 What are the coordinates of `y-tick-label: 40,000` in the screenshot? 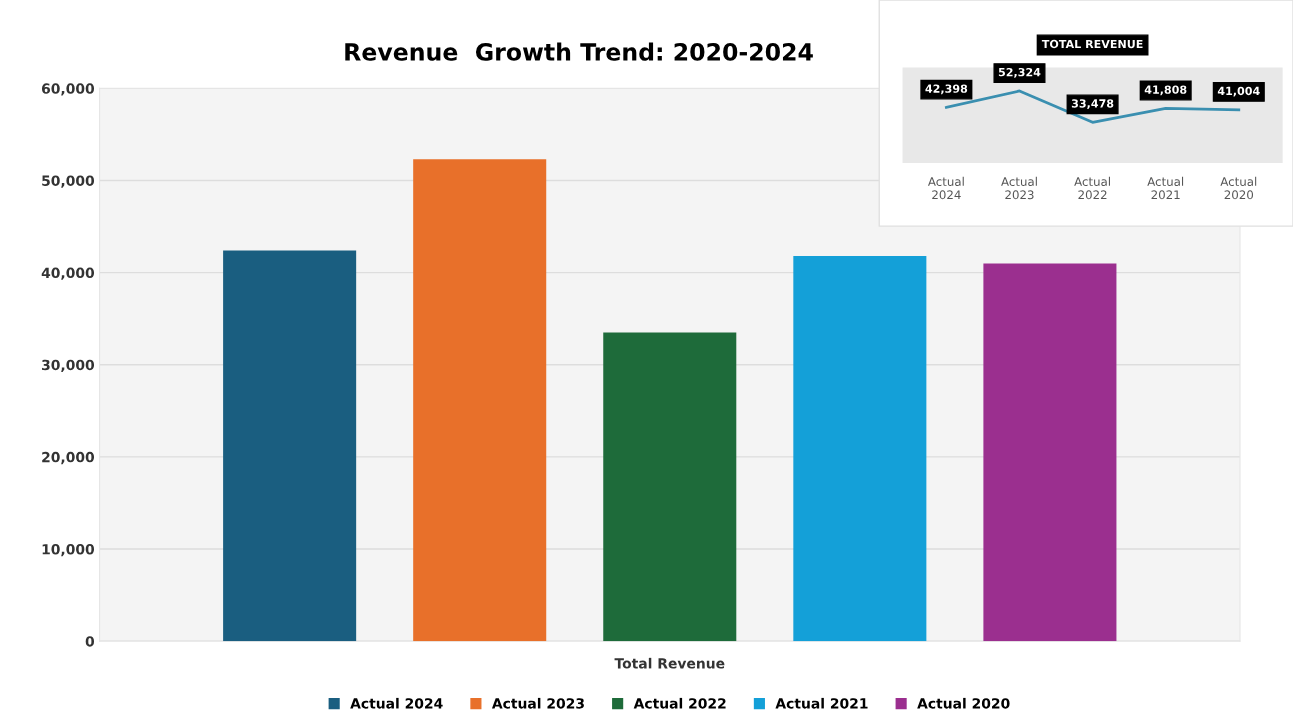 It's located at (68, 273).